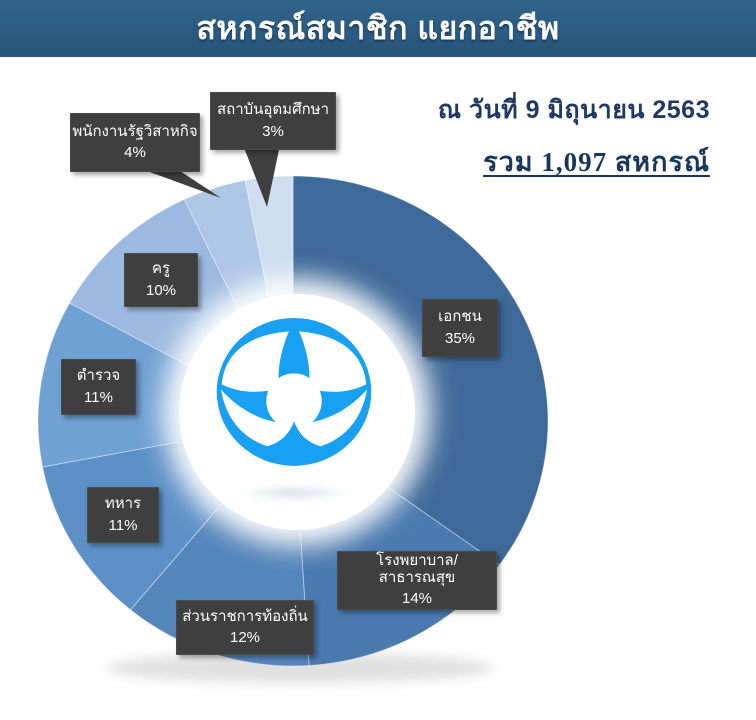 This screenshot has width=756, height=720. Describe the element at coordinates (460, 328) in the screenshot. I see `callout-private-sector: เอกชน 35%` at that location.